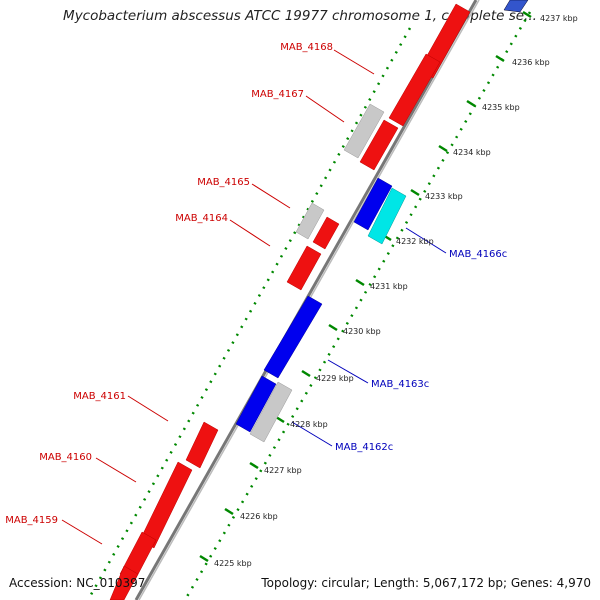 This screenshot has width=600, height=600. What do you see at coordinates (472, 152) in the screenshot?
I see `tick-label-4234: 4234 kbp` at bounding box center [472, 152].